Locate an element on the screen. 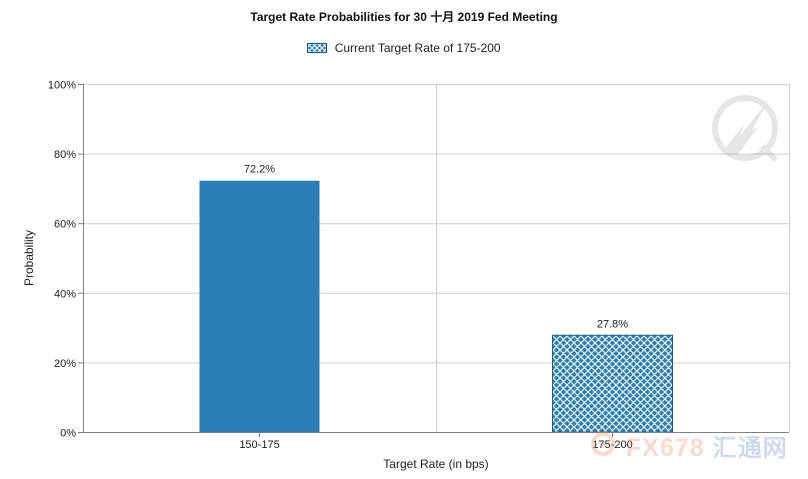  x-axis-label: Target Rate (in bps) is located at coordinates (435, 464).